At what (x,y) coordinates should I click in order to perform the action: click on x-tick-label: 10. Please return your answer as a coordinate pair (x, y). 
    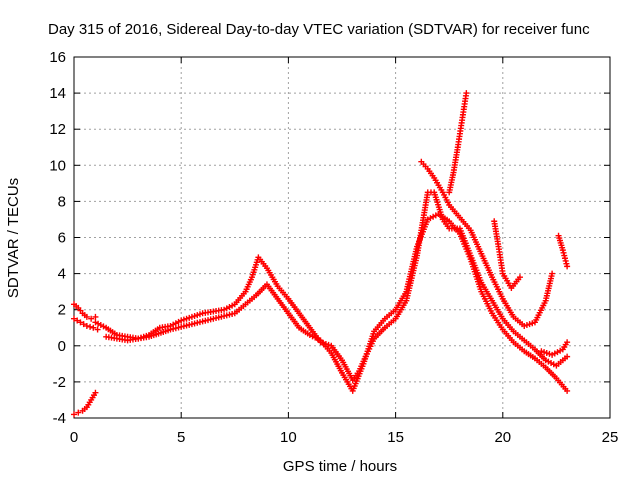
    Looking at the image, I should click on (288, 437).